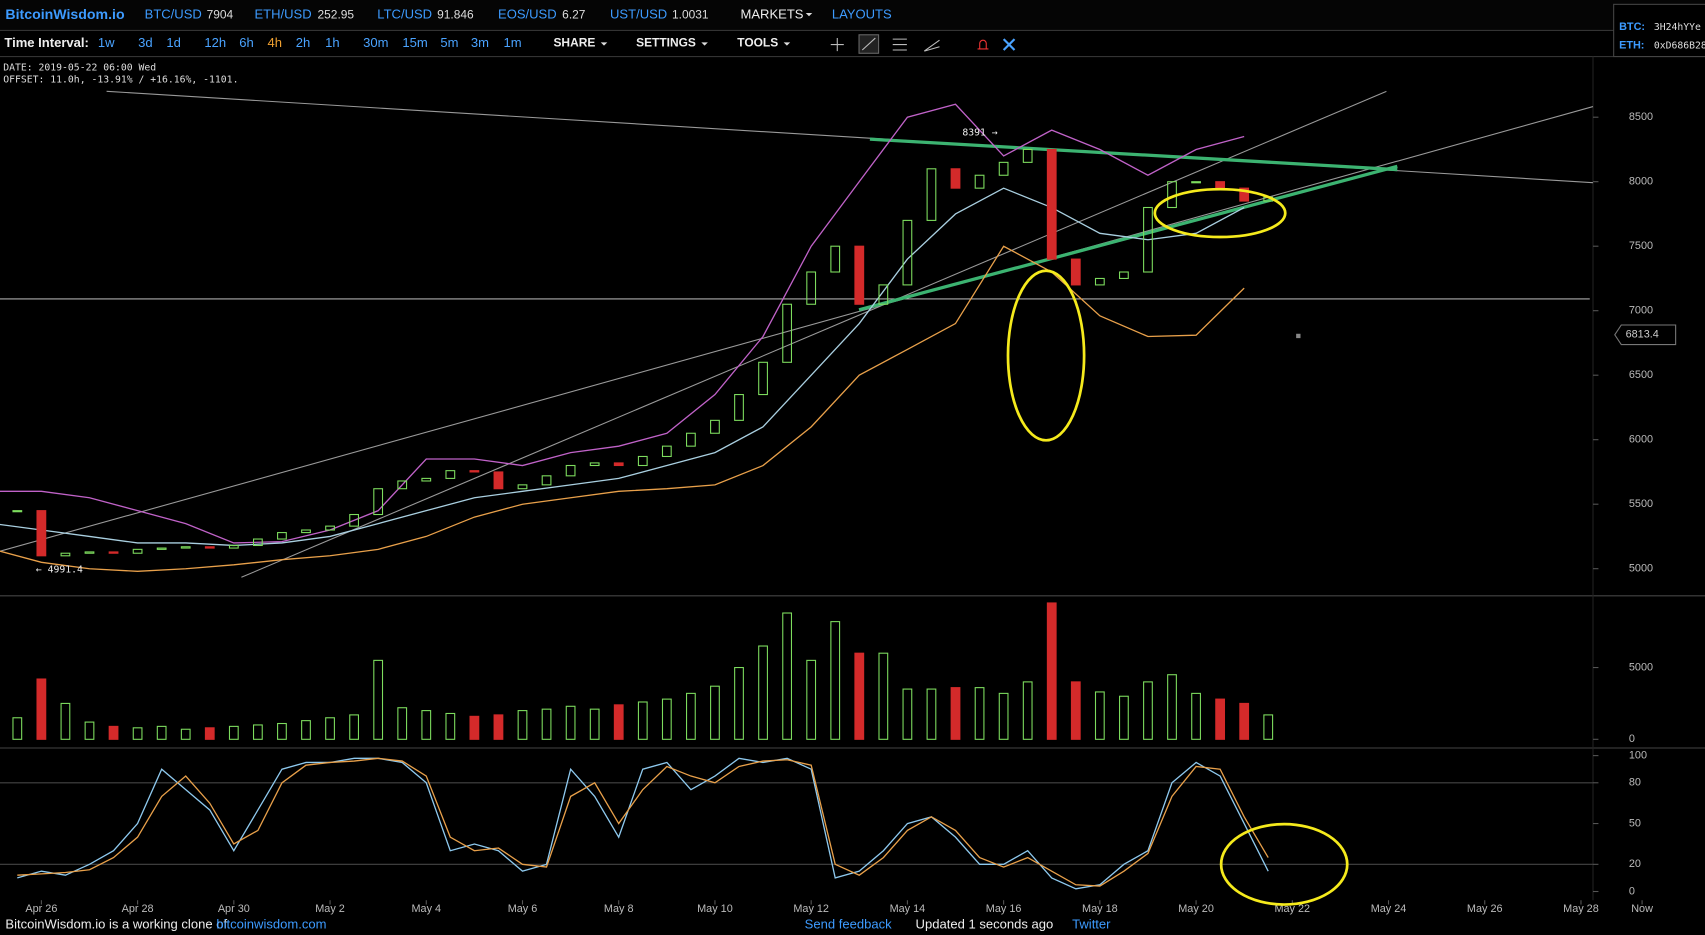 This screenshot has height=935, width=1705. Describe the element at coordinates (282, 14) in the screenshot. I see `ticker-pair: ETH/USD` at that location.